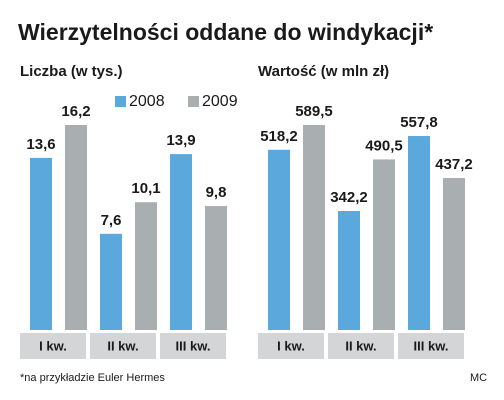 The image size is (504, 400). I want to click on chart-subtitle: Liczba (w tys.), so click(71, 71).